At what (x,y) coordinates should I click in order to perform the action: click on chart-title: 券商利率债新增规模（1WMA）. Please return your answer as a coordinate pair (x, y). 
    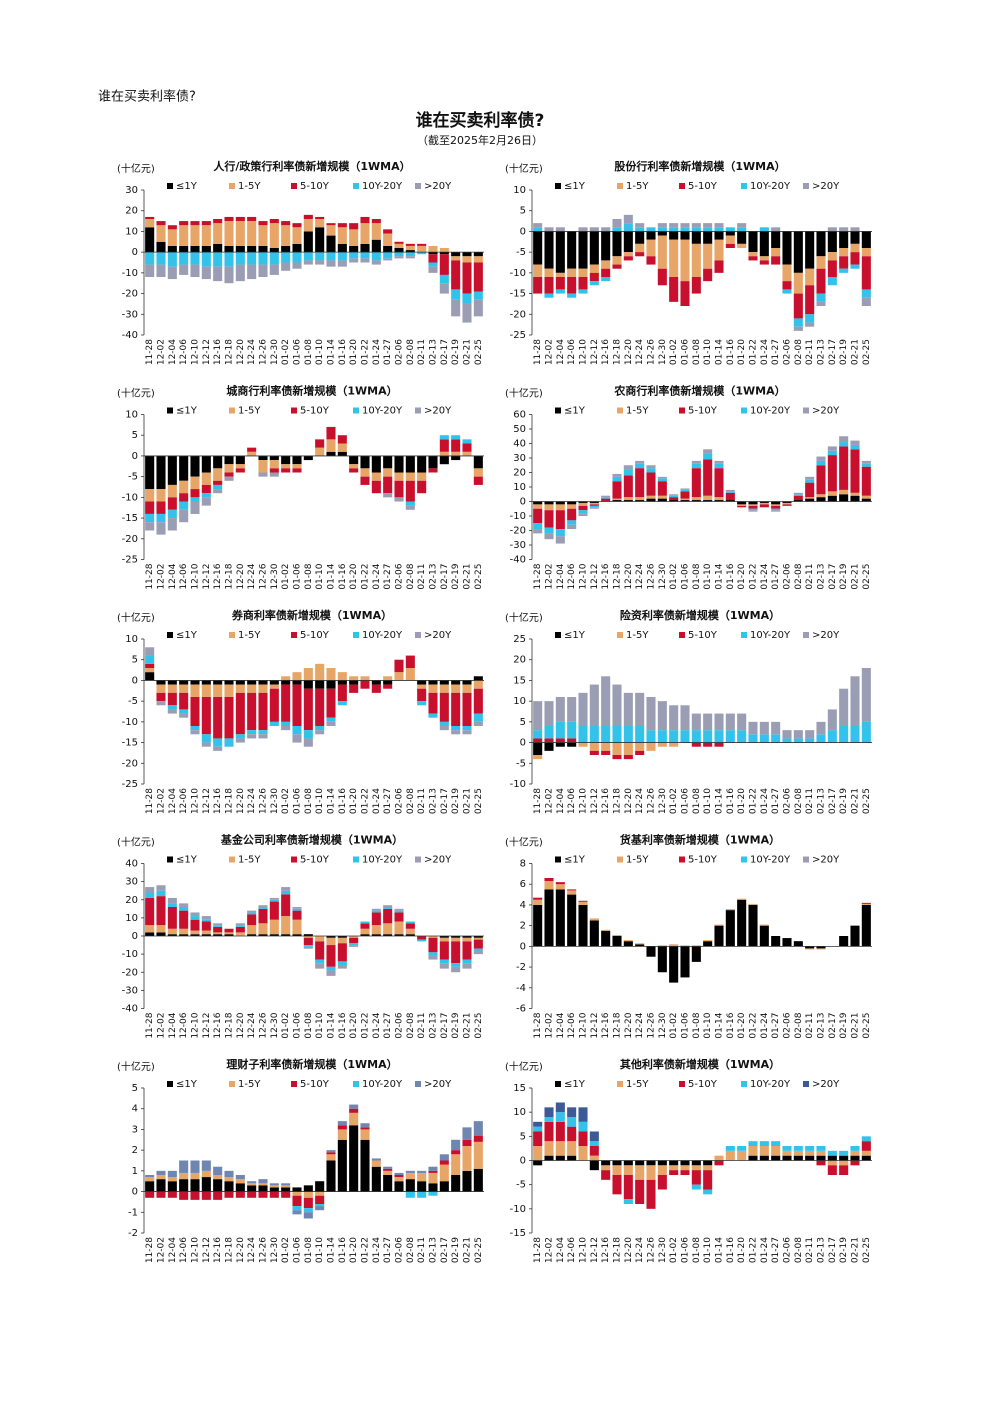
    Looking at the image, I should click on (311, 615).